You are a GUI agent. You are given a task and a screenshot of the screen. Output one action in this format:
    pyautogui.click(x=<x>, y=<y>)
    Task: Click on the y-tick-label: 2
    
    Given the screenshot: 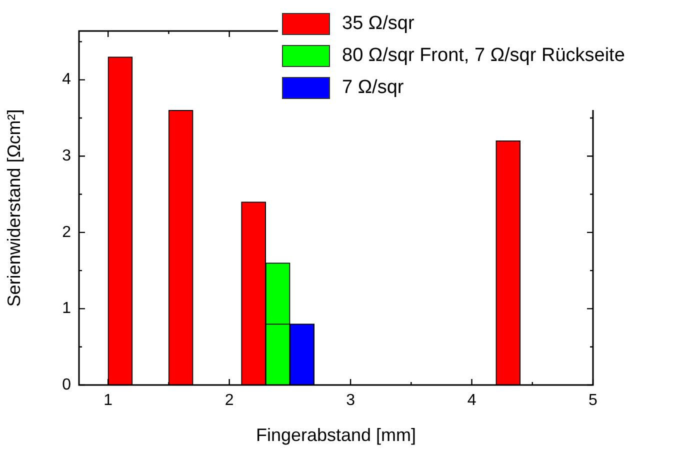 What is the action you would take?
    pyautogui.click(x=67, y=232)
    